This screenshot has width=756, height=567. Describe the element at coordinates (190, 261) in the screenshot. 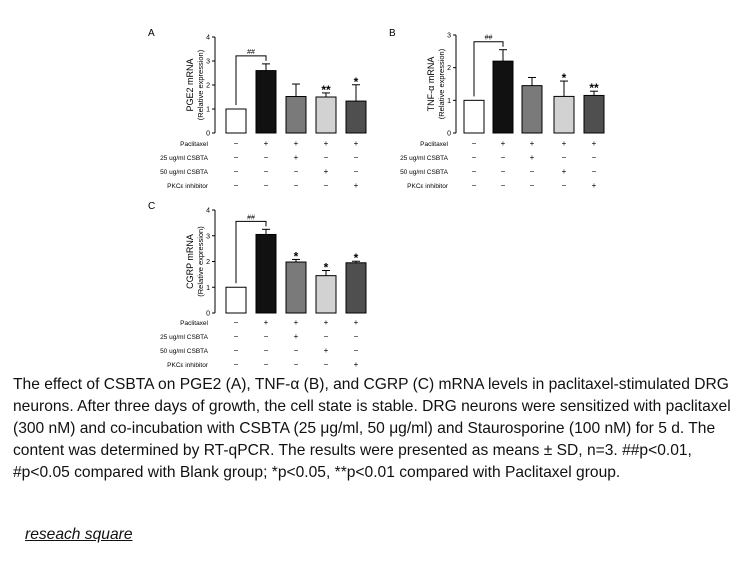

I see `y-axis-label: CGRP mRNA` at that location.